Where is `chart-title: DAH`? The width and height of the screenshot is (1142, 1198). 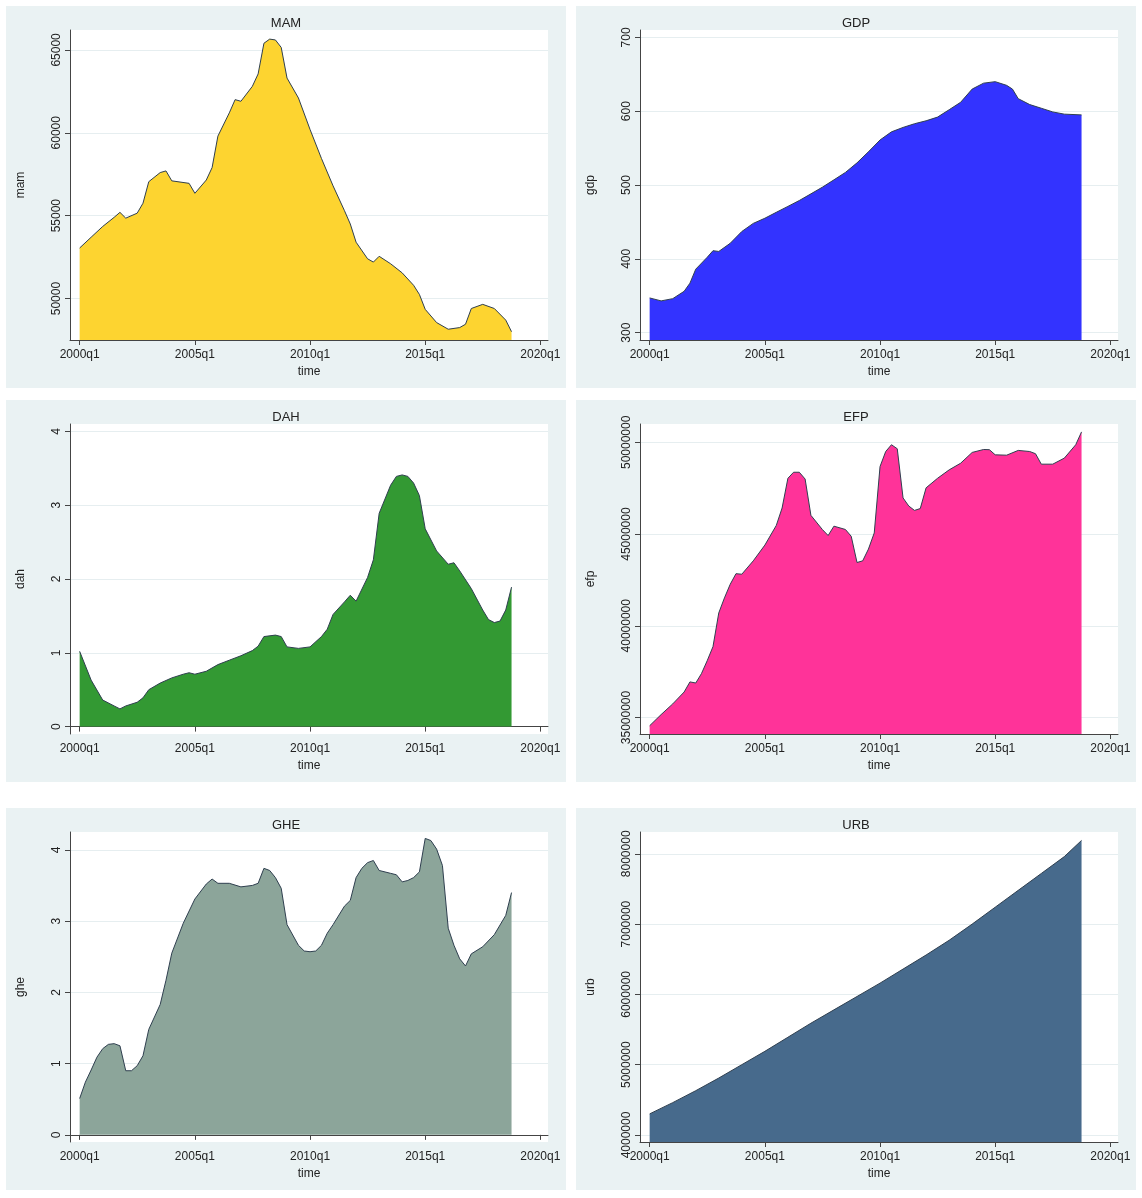 chart-title: DAH is located at coordinates (286, 416).